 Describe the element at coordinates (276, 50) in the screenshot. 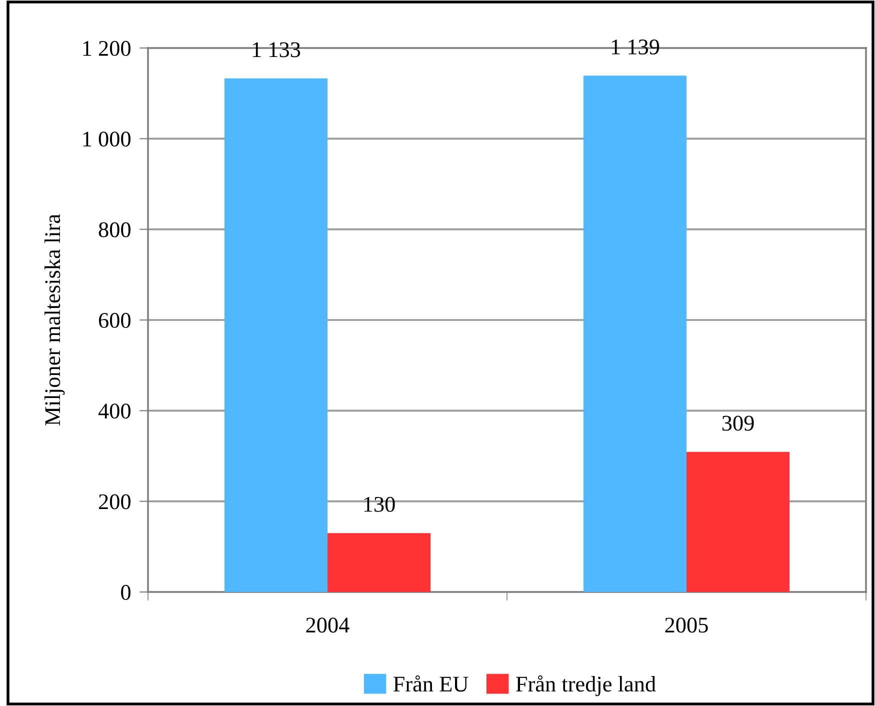

I see `data-label: 1 133` at that location.